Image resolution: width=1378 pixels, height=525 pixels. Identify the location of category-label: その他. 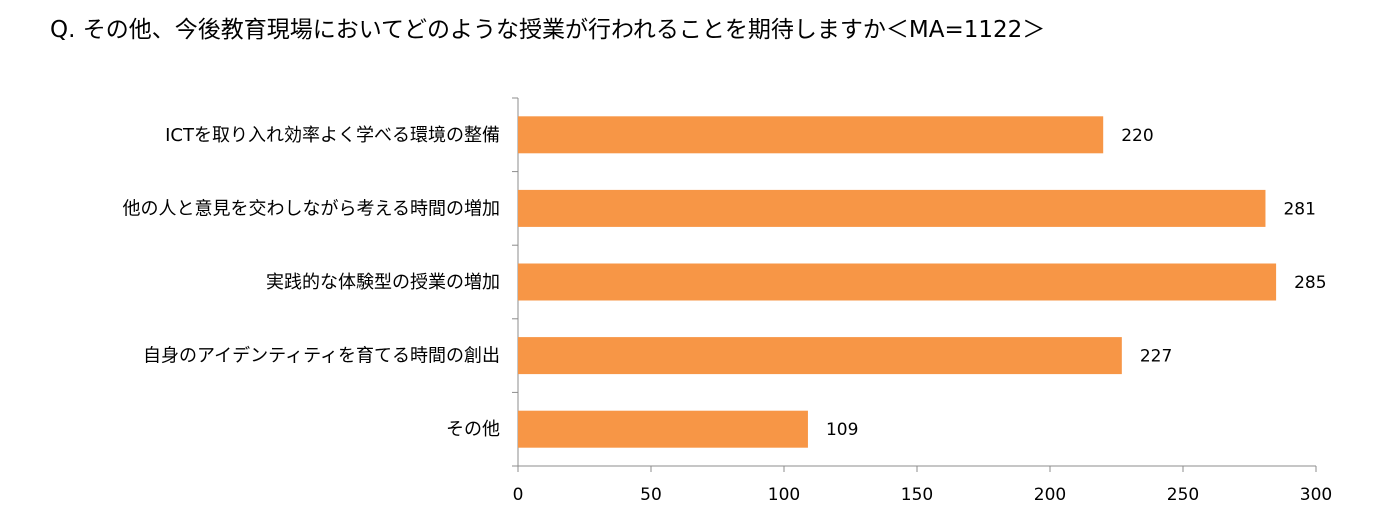
(473, 429).